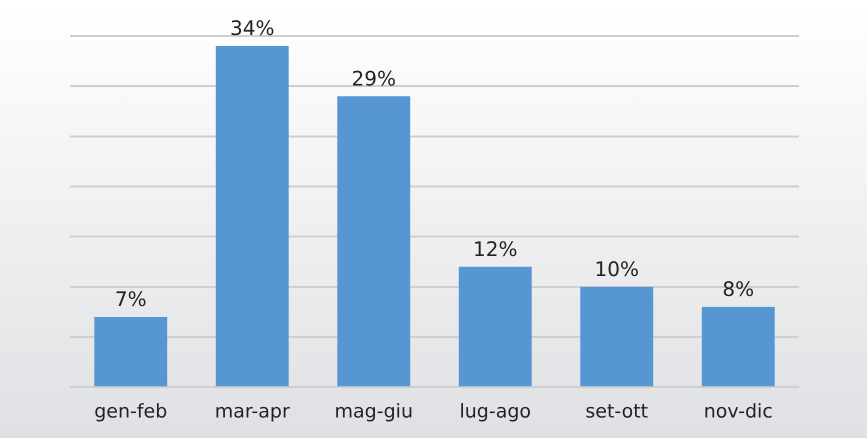  I want to click on data-label: 10%, so click(616, 269).